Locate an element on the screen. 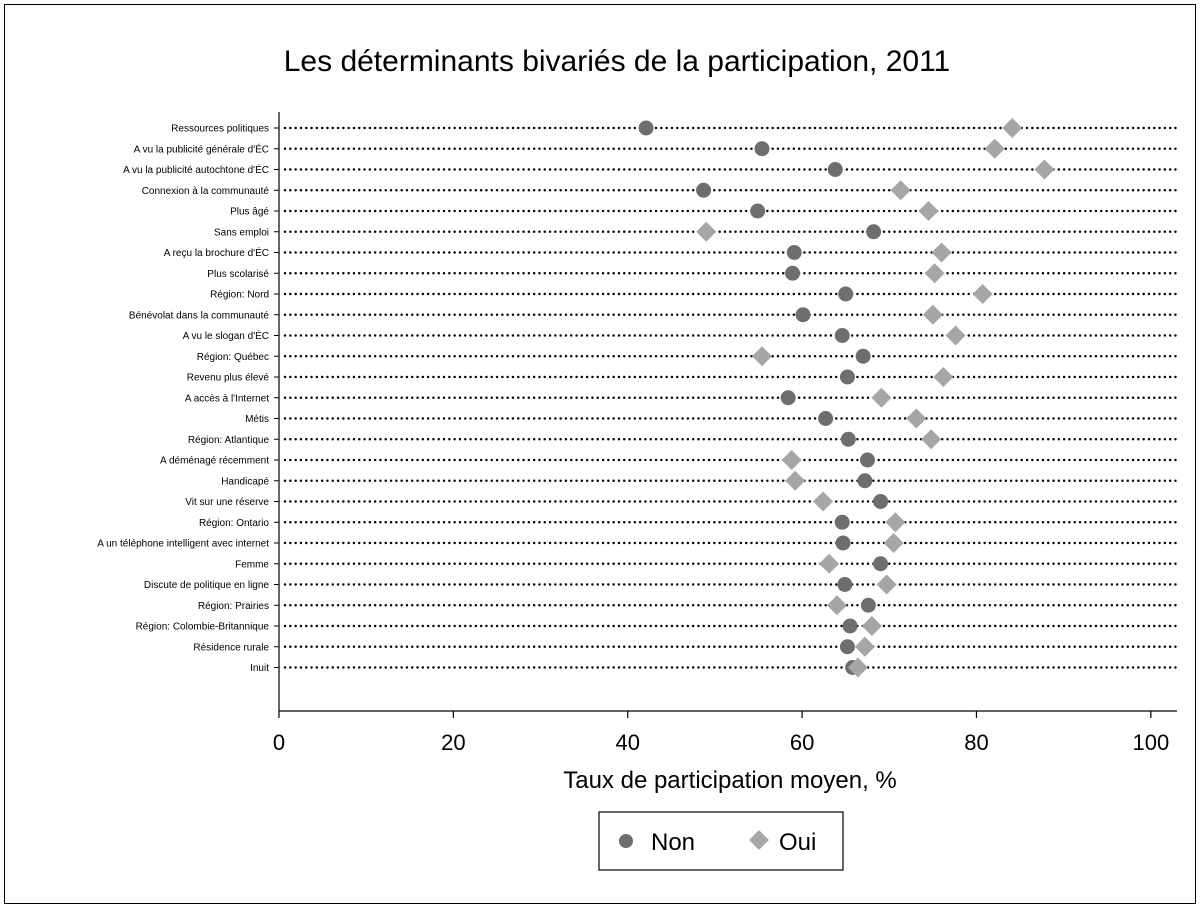 The height and width of the screenshot is (909, 1202). category-label: Revenu plus élevé is located at coordinates (228, 378).